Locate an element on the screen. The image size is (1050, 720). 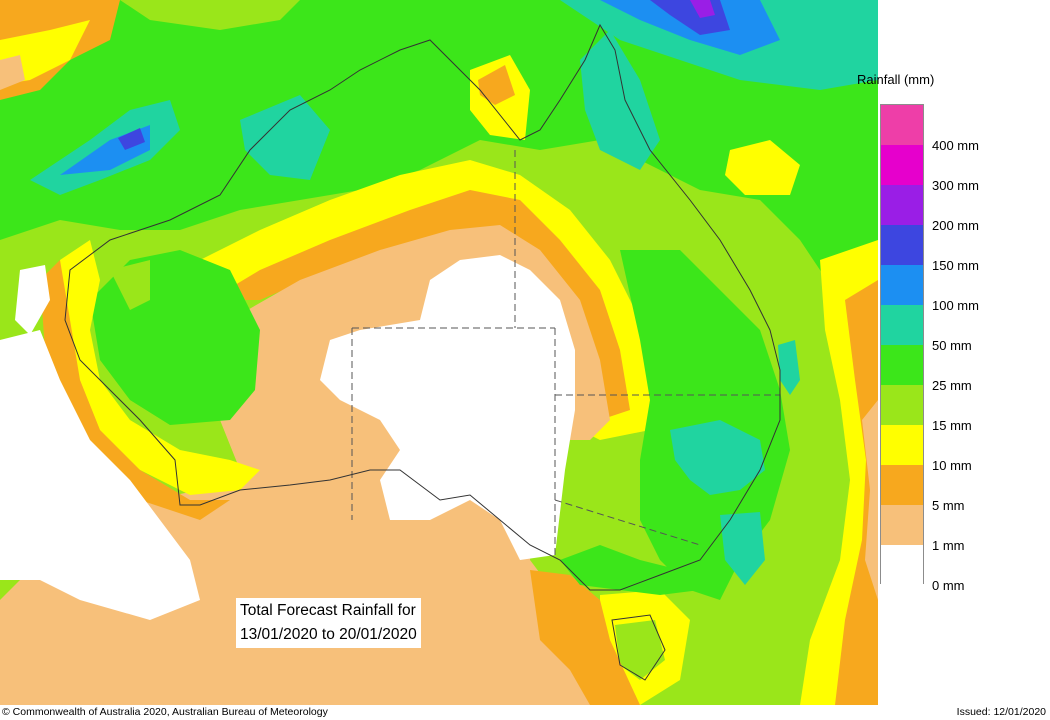
region-50mm-tasman is located at coordinates (742, 548).